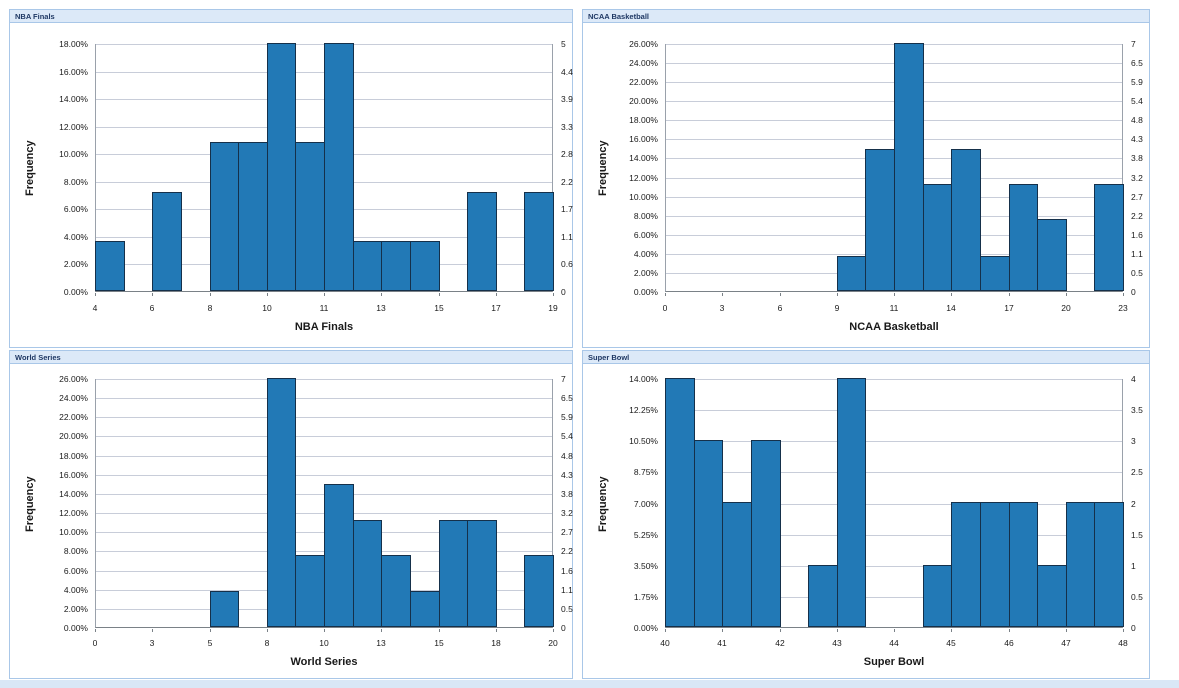  I want to click on x-axis-label: 9, so click(837, 308).